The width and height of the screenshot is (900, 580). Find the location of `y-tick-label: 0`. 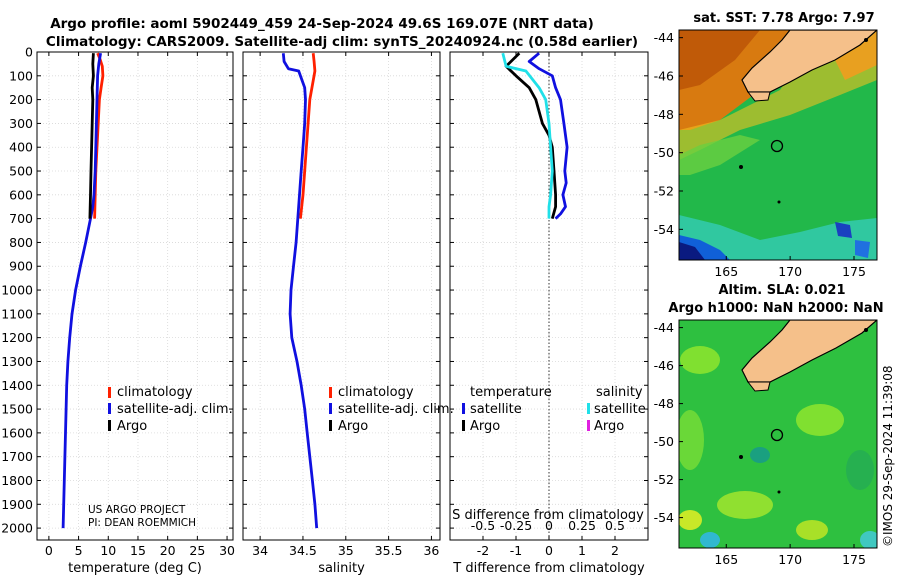

y-tick-label: 0 is located at coordinates (29, 52).